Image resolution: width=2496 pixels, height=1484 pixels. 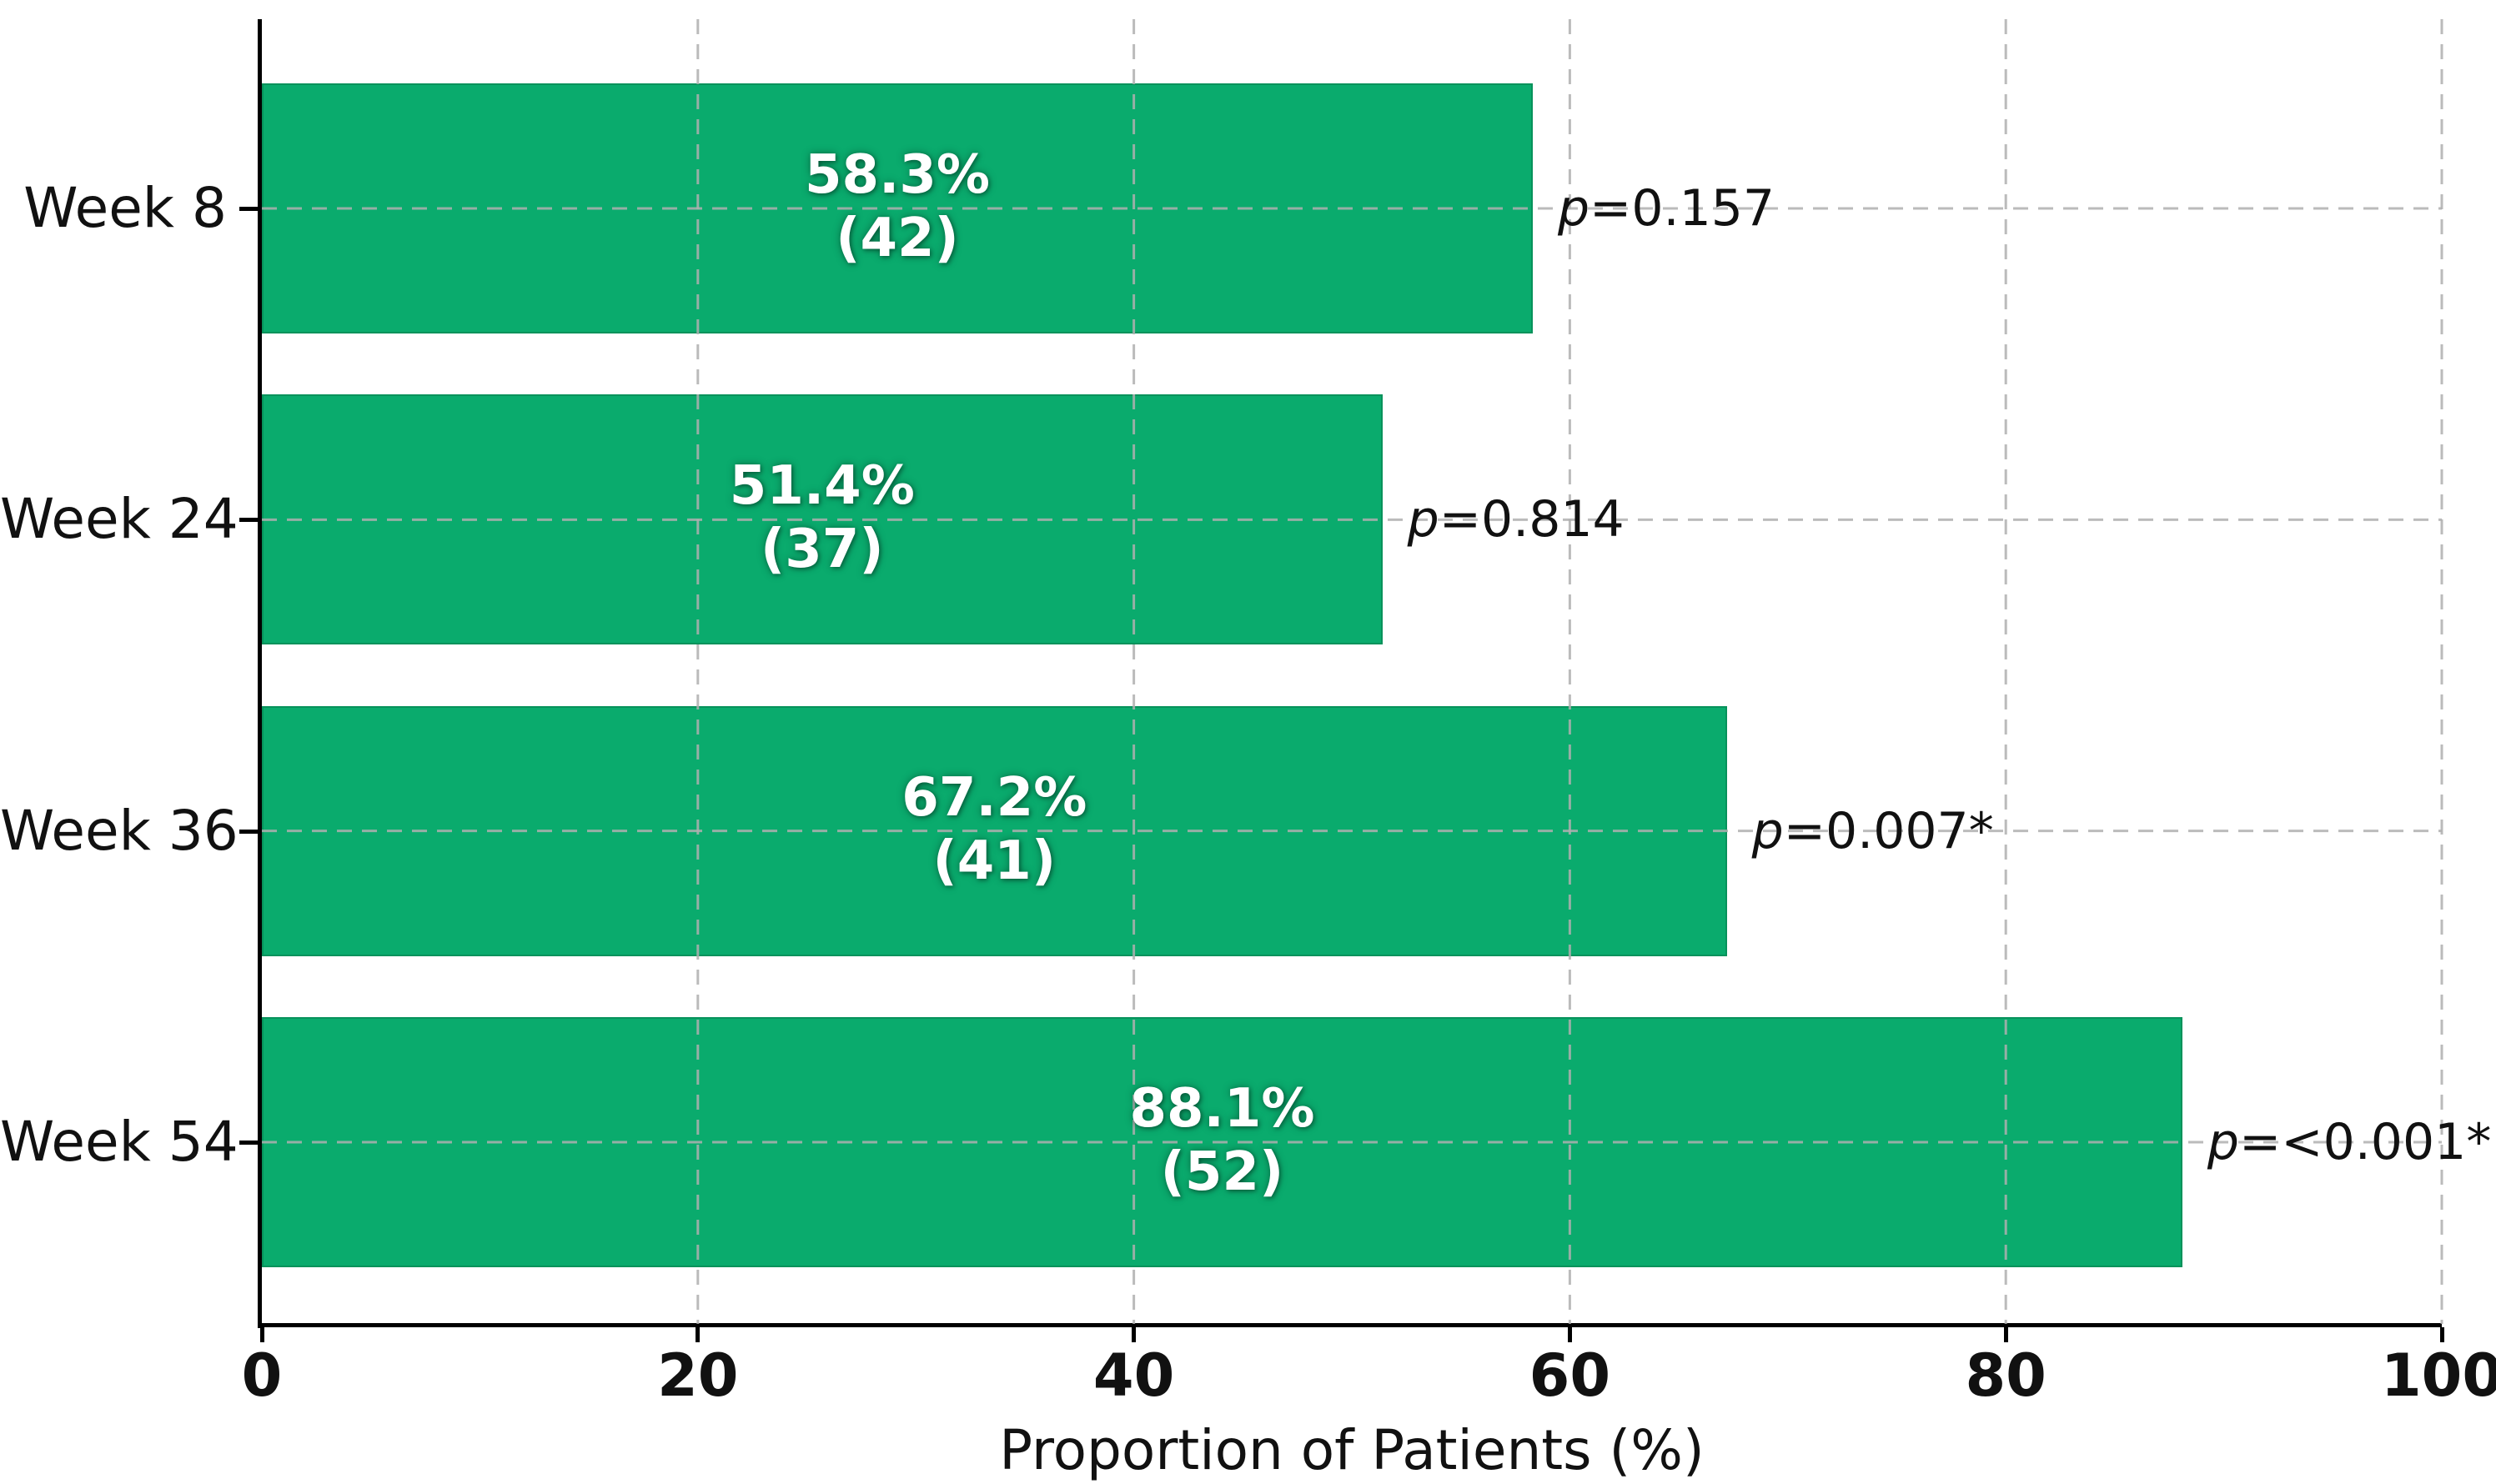 I want to click on y-tick-label: Week 8, so click(x=125, y=208).